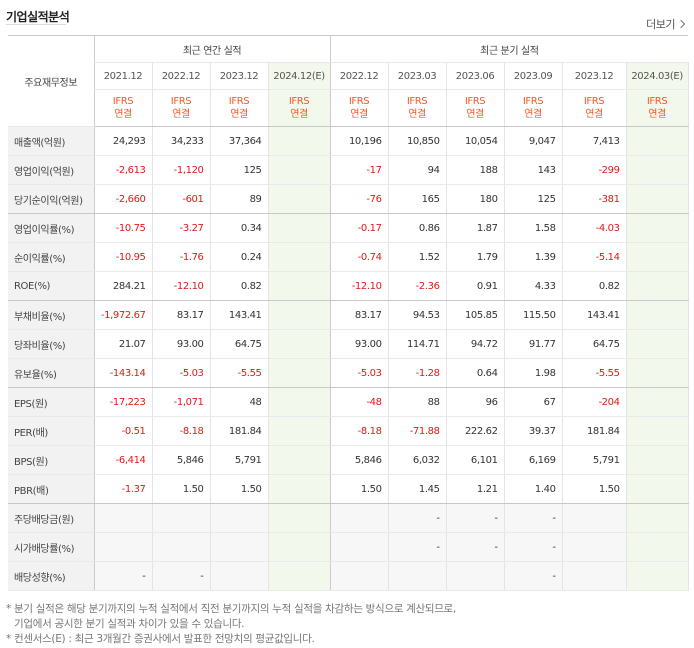 The height and width of the screenshot is (648, 694). I want to click on period-5: 2023.03, so click(417, 76).